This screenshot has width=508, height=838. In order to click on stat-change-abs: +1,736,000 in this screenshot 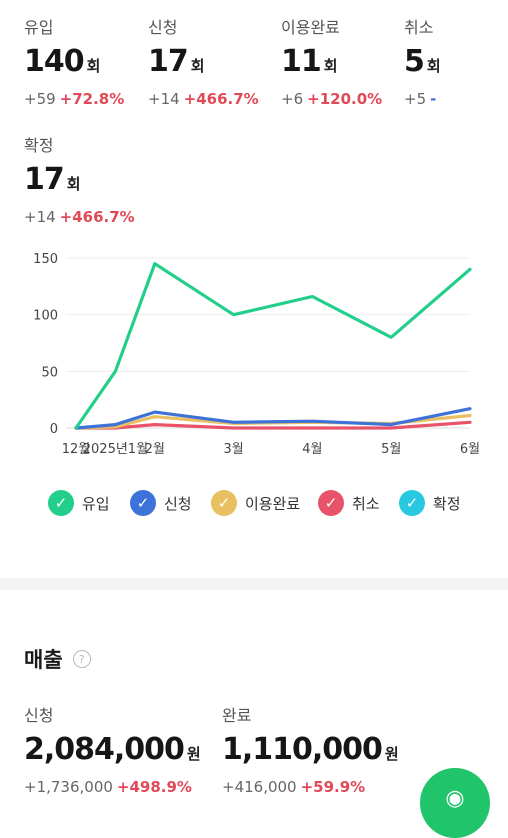, I will do `click(68, 787)`.